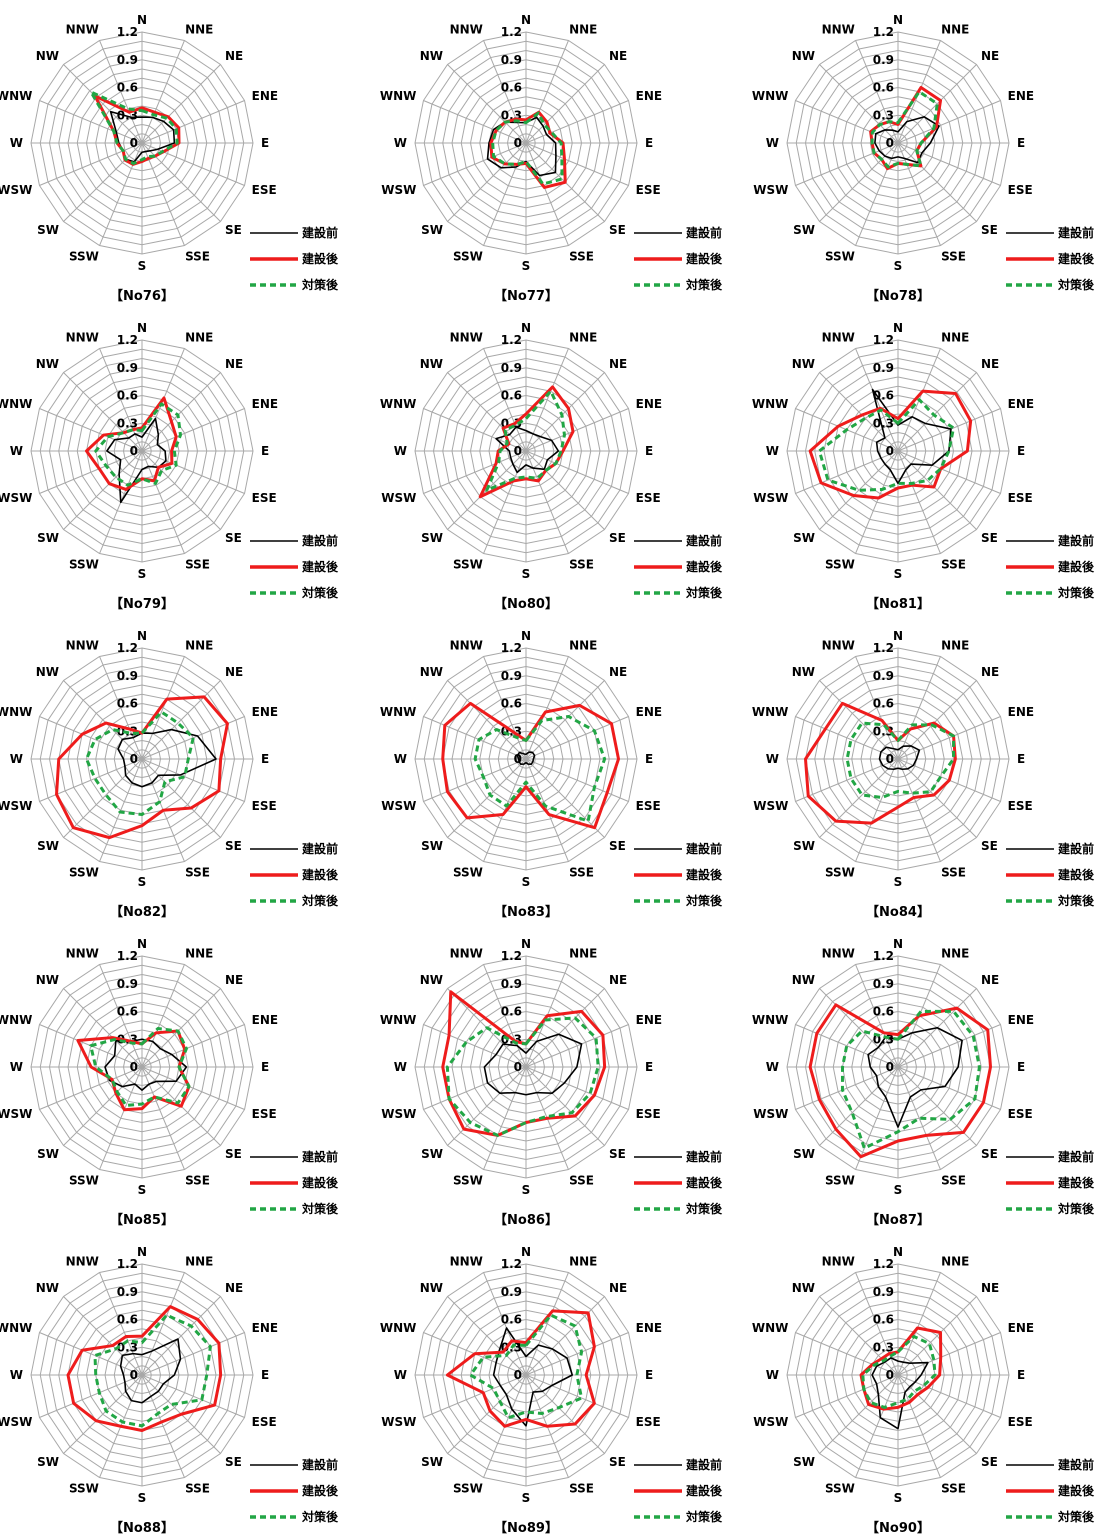  I want to click on direction-label: E, so click(1021, 1067).